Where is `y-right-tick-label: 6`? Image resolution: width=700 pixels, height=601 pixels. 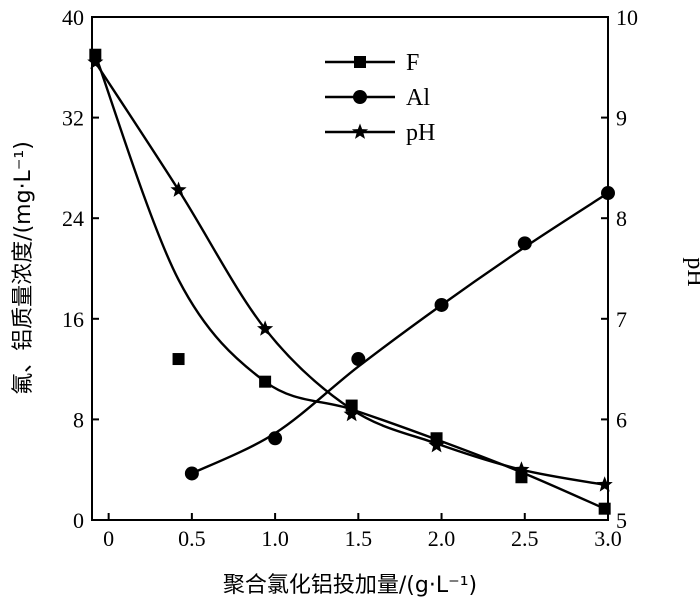
y-right-tick-label: 6 is located at coordinates (621, 419).